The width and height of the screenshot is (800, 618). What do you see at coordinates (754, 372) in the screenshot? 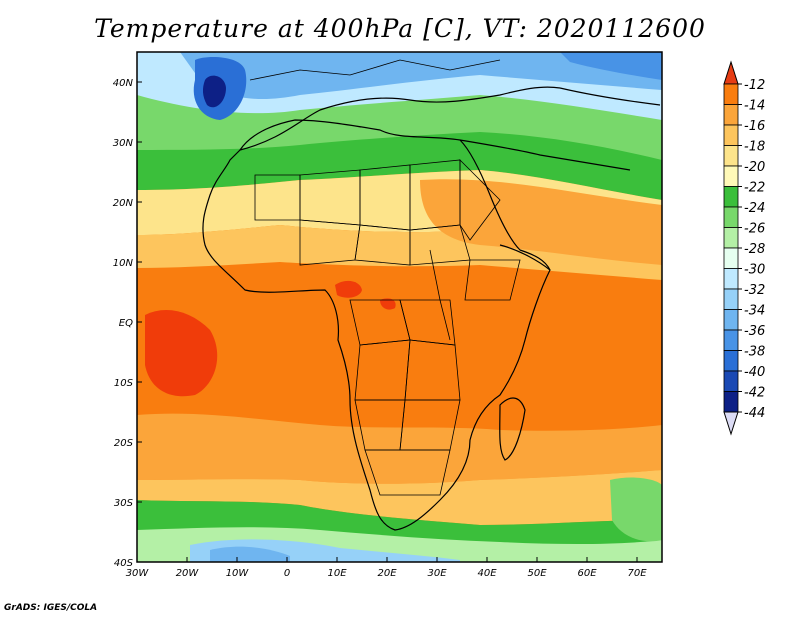
I see `colorbar-label: -40` at bounding box center [754, 372].